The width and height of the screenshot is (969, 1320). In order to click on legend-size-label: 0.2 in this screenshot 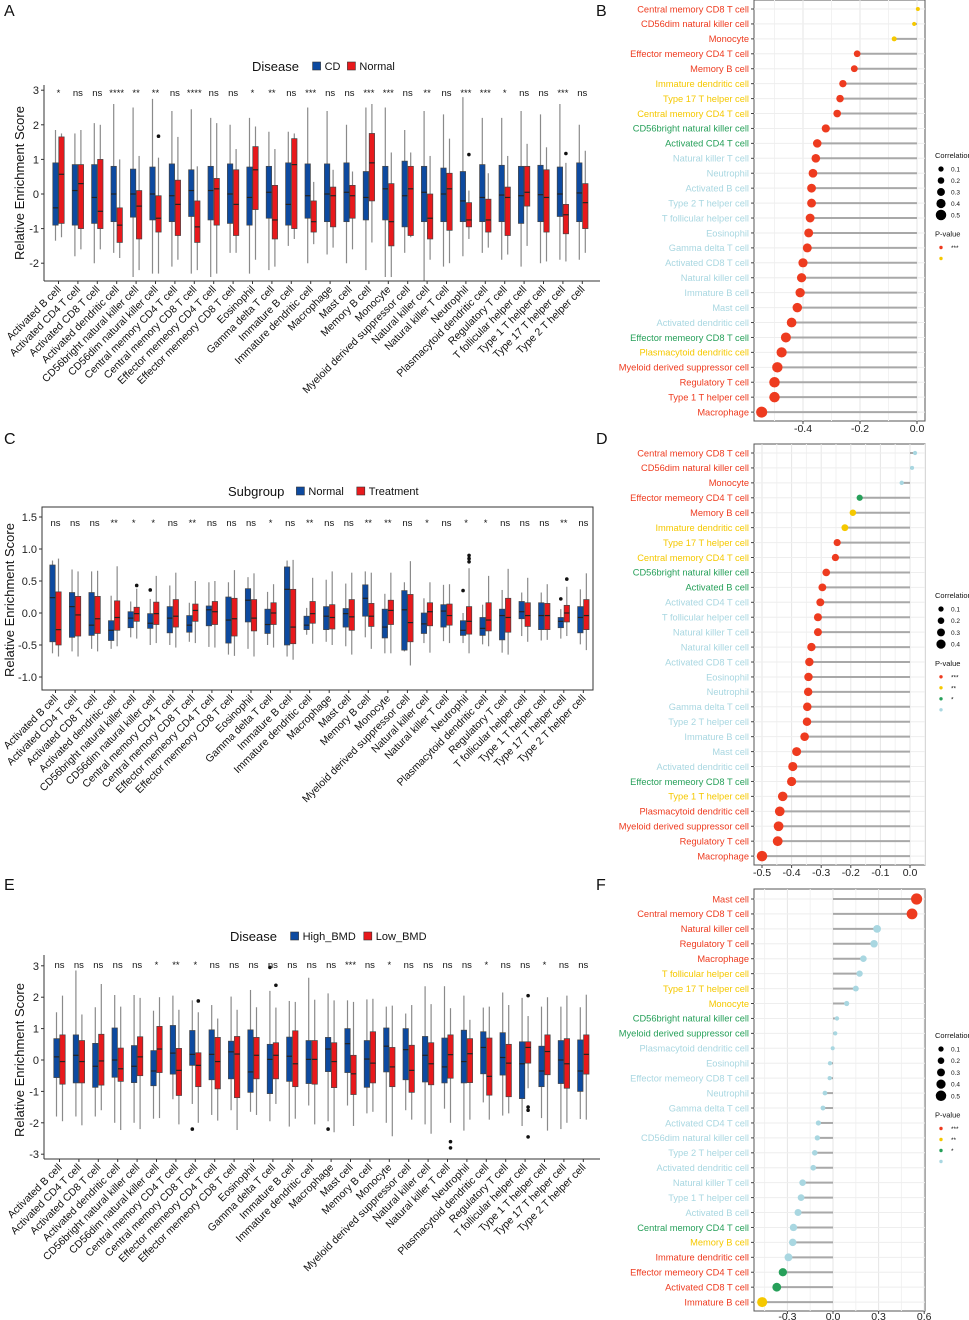, I will do `click(955, 181)`.